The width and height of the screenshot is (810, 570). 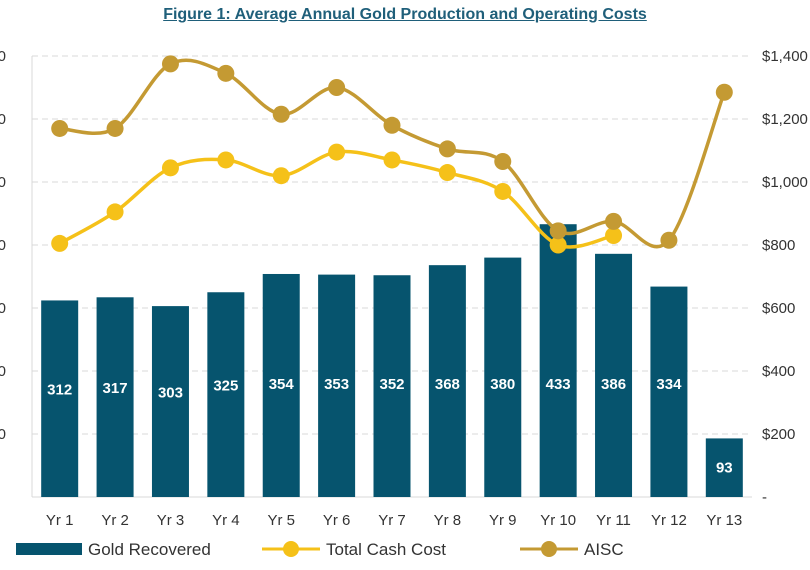 I want to click on legend-marker-total-cash-cost, so click(x=291, y=549).